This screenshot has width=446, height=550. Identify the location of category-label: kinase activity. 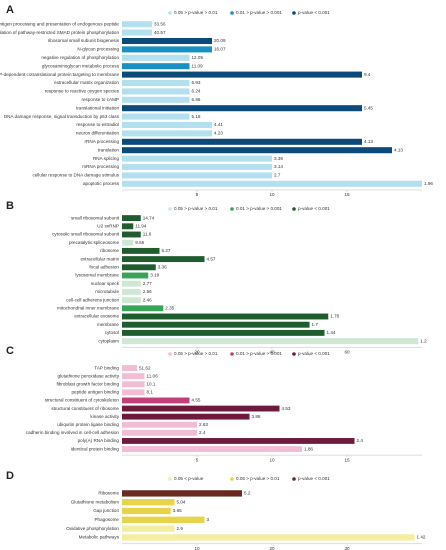
(104, 416).